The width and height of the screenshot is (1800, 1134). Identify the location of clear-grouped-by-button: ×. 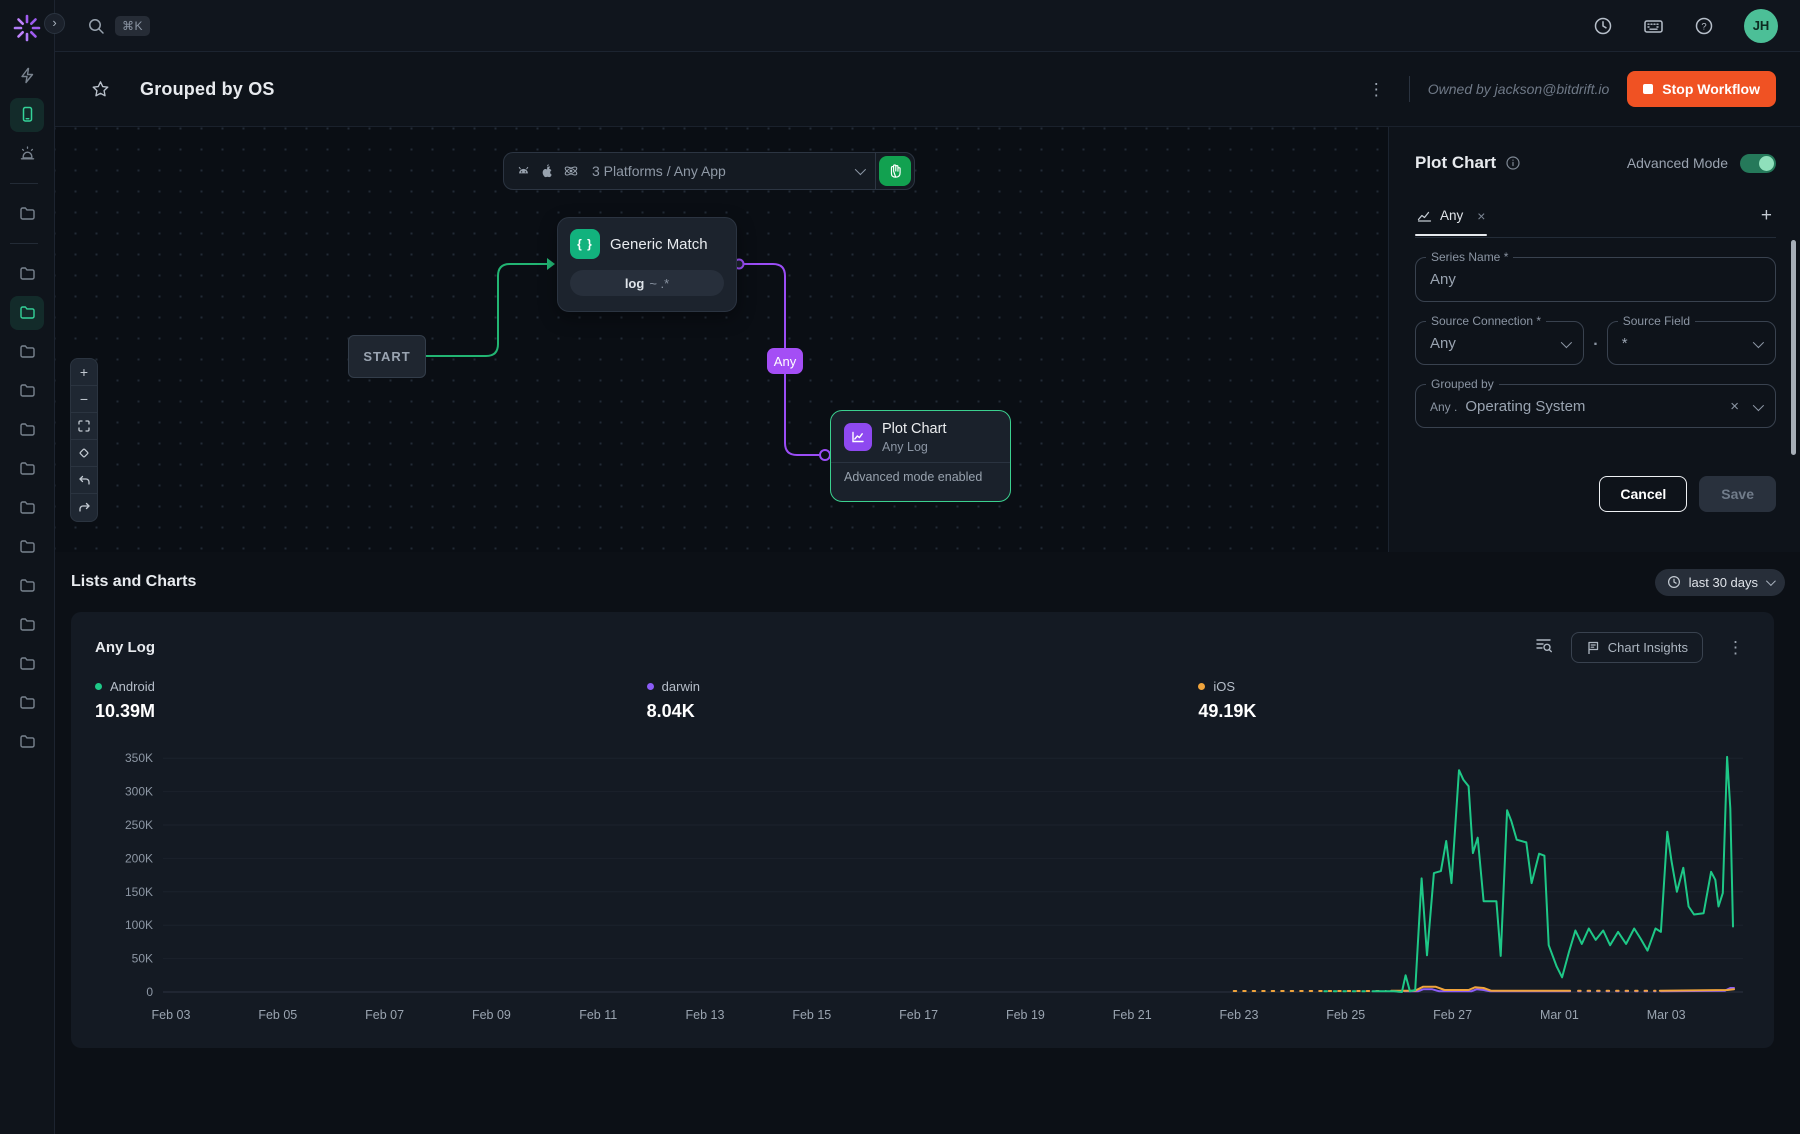
(1734, 406).